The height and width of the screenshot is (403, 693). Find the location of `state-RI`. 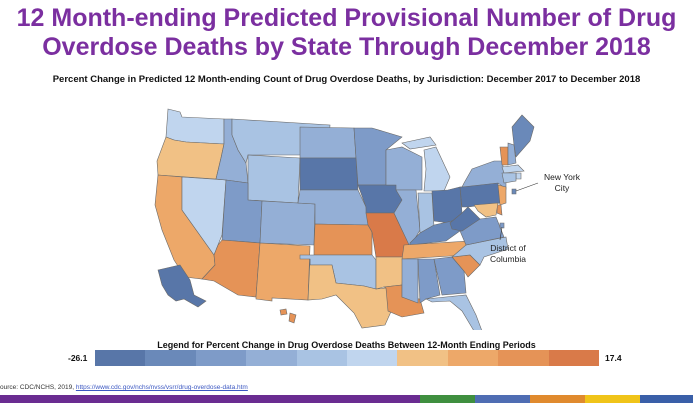

state-RI is located at coordinates (518, 176).